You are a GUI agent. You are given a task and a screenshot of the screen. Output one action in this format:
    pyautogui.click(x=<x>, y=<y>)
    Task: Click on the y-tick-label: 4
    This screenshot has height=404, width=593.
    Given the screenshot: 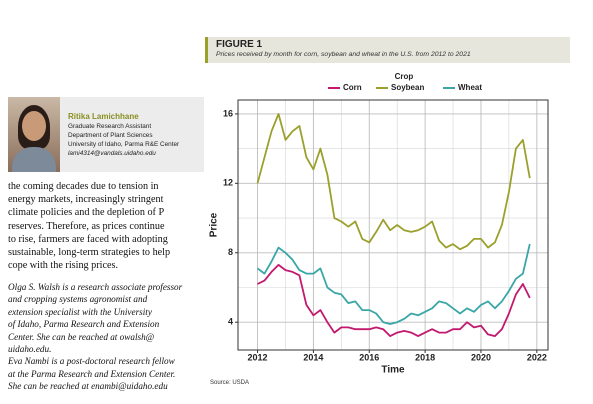 What is the action you would take?
    pyautogui.click(x=230, y=322)
    